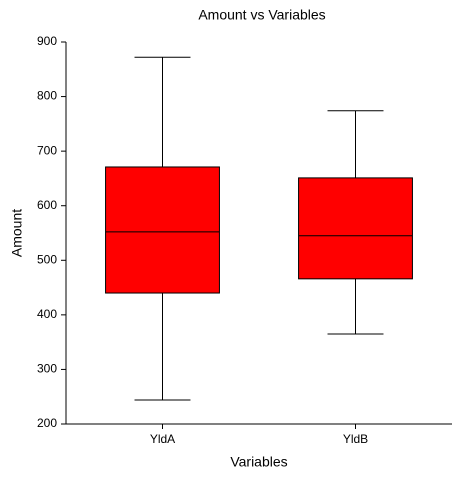  What do you see at coordinates (47, 423) in the screenshot?
I see `y-tick-label: 200` at bounding box center [47, 423].